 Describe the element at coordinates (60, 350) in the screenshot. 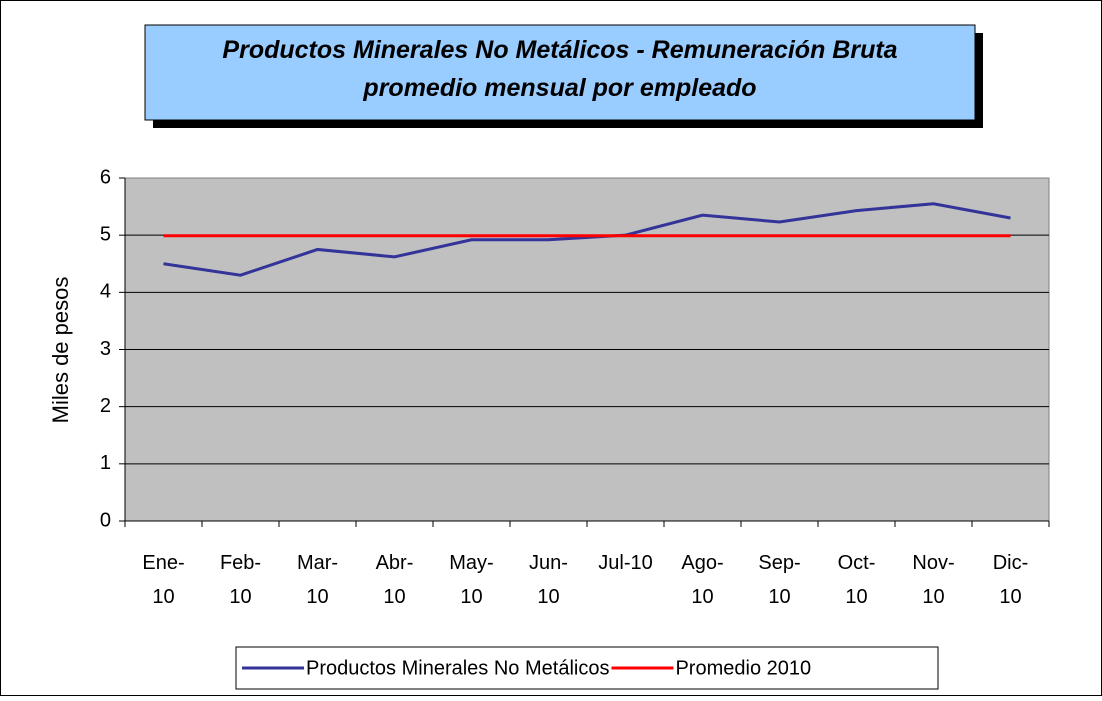

I see `y-axis-label: Miles de pesos` at that location.